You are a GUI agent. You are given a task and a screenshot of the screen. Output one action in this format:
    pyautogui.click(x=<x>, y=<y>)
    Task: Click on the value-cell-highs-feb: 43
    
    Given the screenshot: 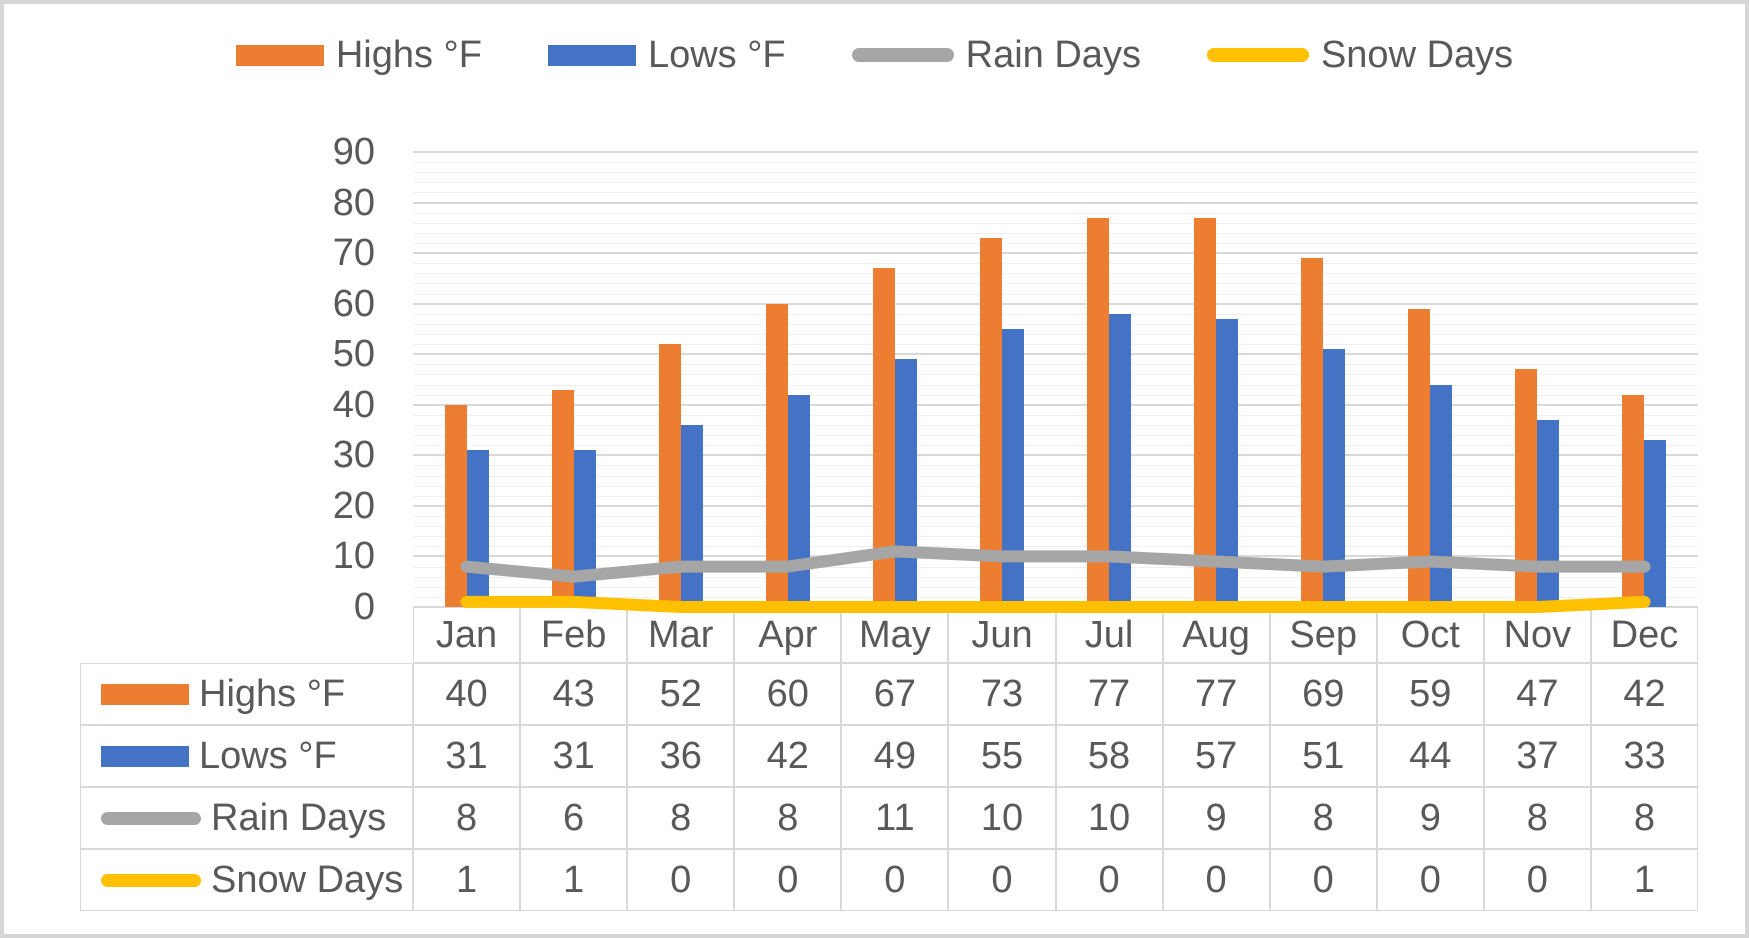 What is the action you would take?
    pyautogui.click(x=574, y=694)
    